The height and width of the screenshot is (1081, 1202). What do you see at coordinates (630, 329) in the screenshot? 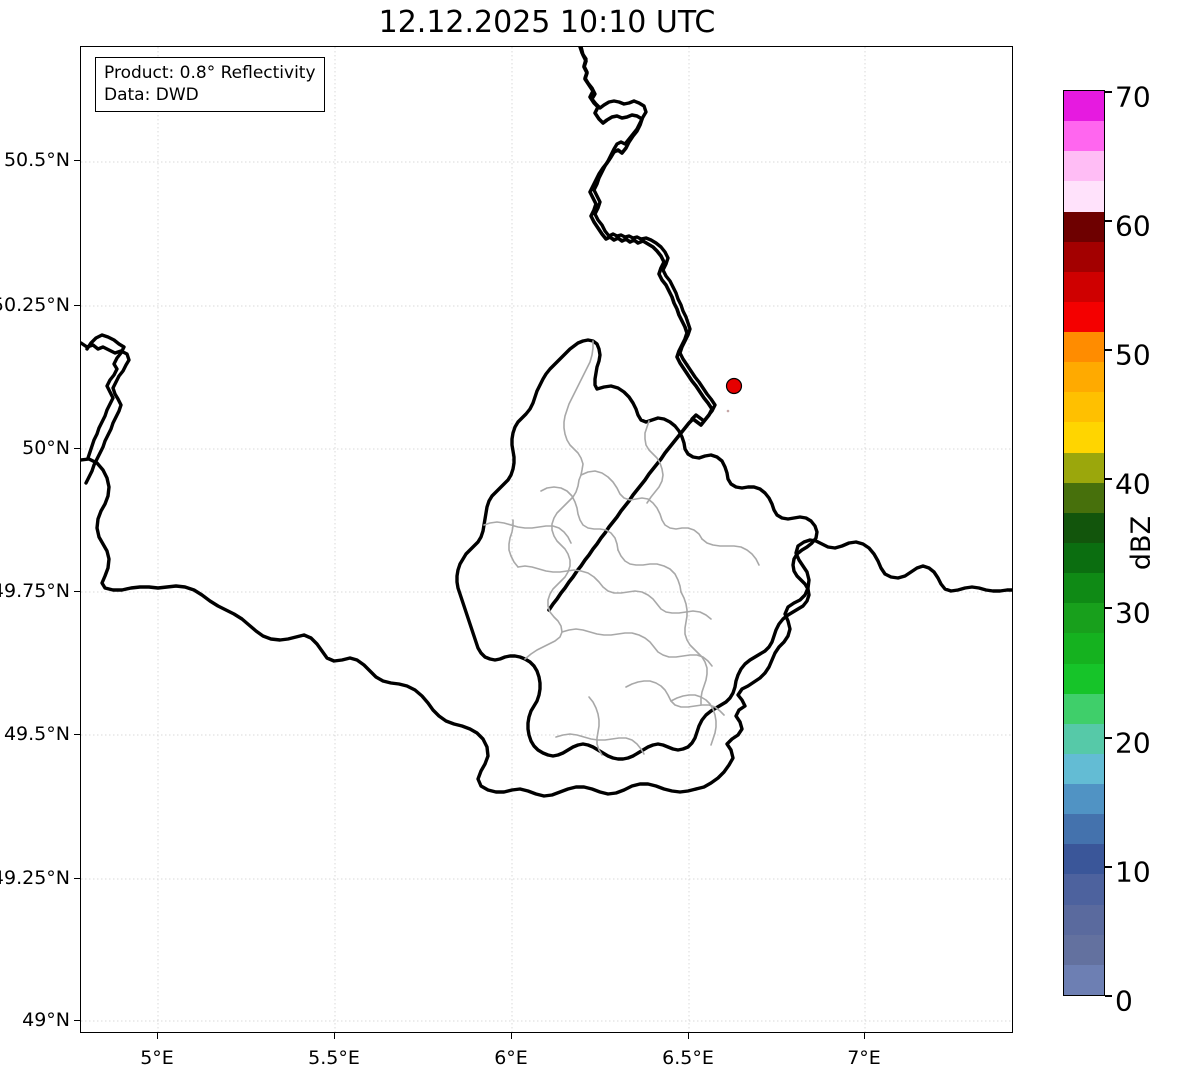
I see `national-borders` at bounding box center [630, 329].